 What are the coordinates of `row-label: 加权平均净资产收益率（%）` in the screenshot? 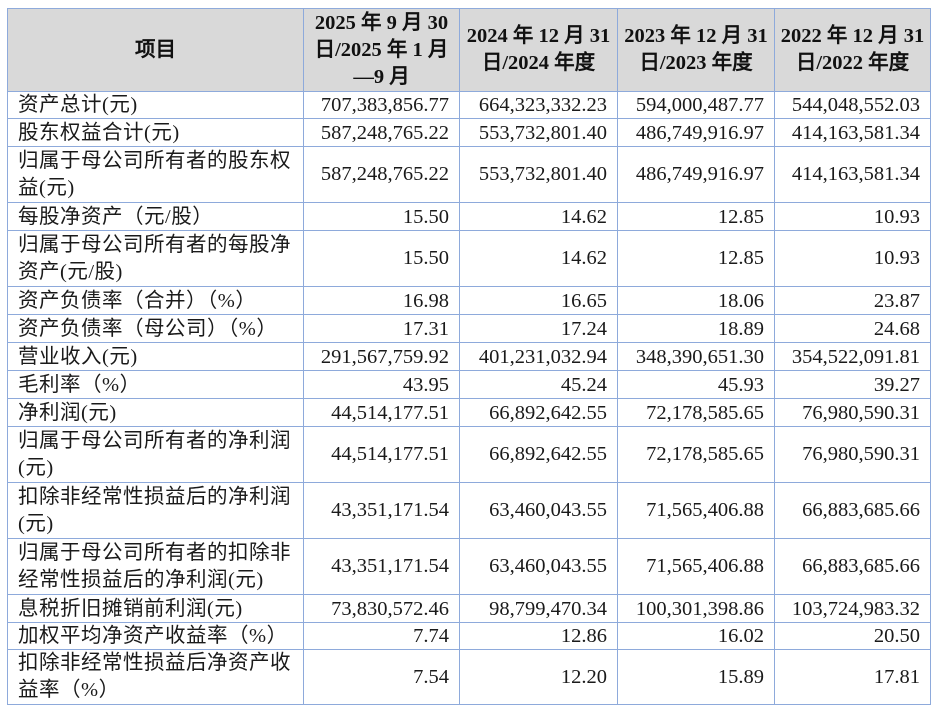 It's located at (155, 636).